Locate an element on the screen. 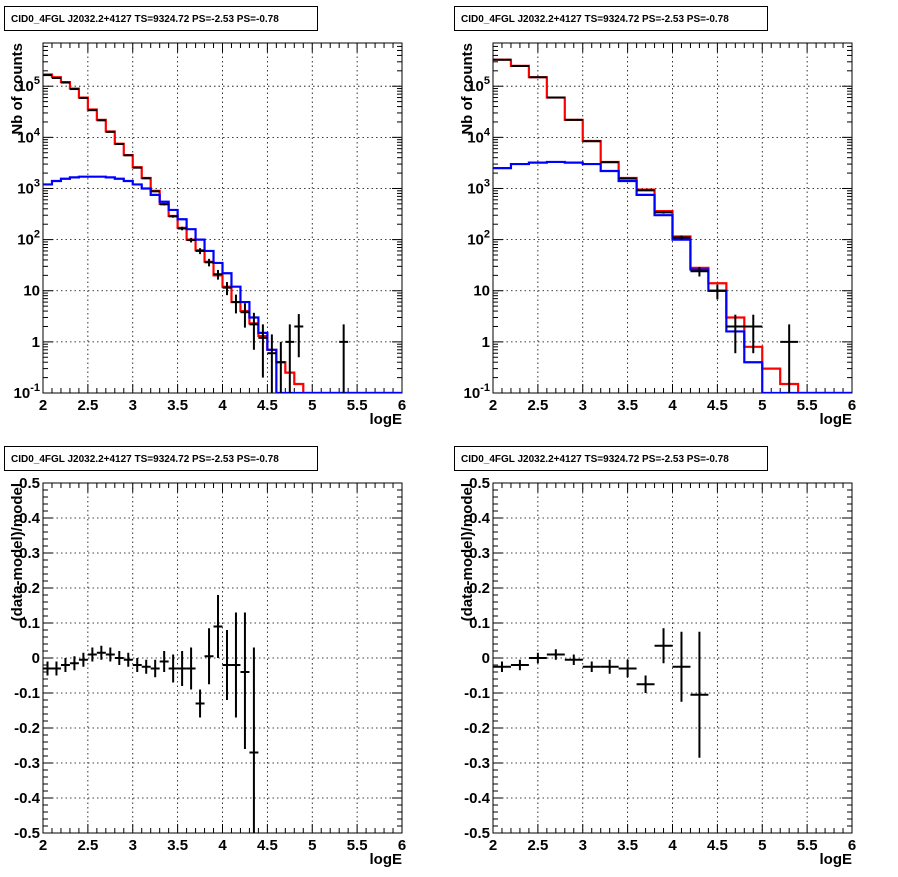 The image size is (898, 877). y-tick-label: -0.5 is located at coordinates (27, 833).